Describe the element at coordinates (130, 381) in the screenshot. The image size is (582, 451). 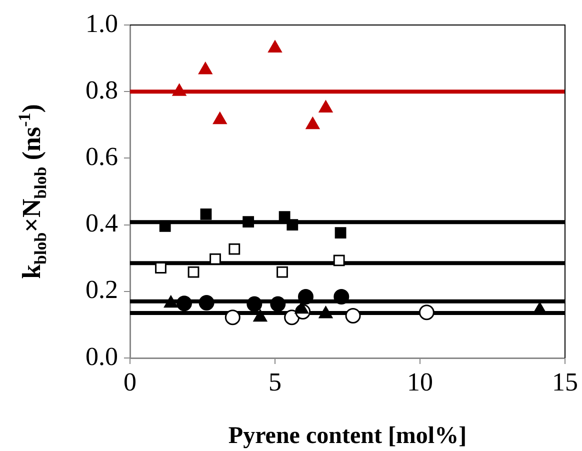
I see `x-tick-label: 0` at that location.